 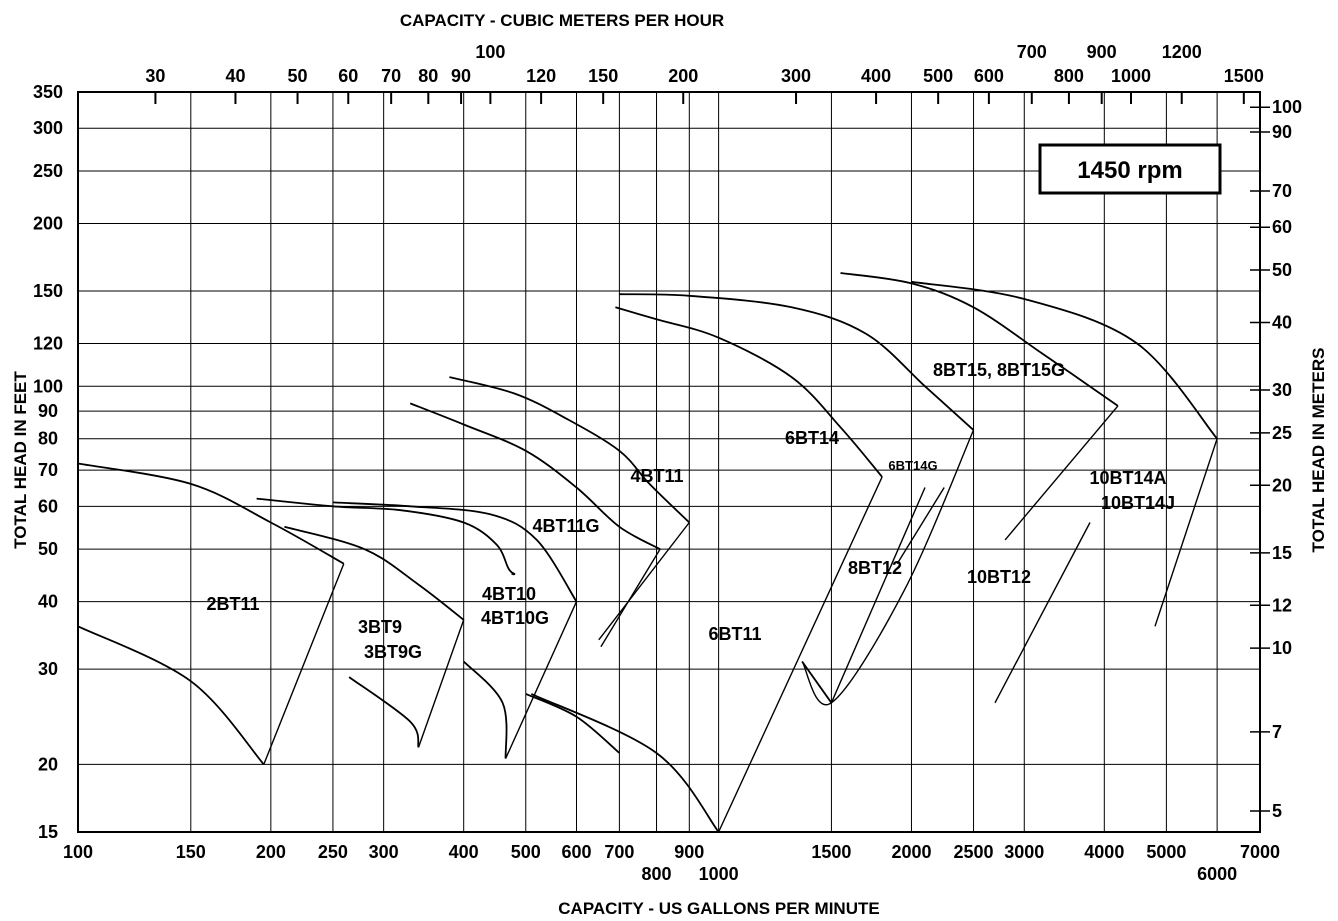 I want to click on x-tick-label: 7000, so click(x=1260, y=852).